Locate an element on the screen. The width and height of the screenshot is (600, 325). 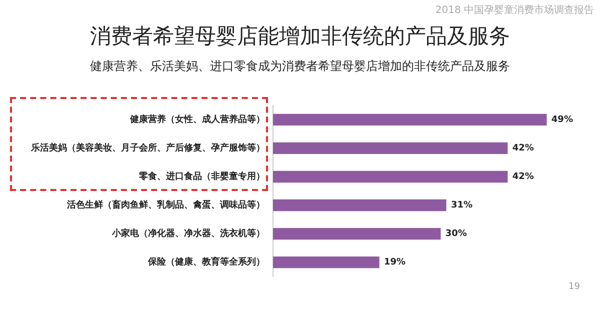
y-tick-label: 乐活美妈（美容美妆、月子会所、产后修复、孕产服饰等） is located at coordinates (147, 148).